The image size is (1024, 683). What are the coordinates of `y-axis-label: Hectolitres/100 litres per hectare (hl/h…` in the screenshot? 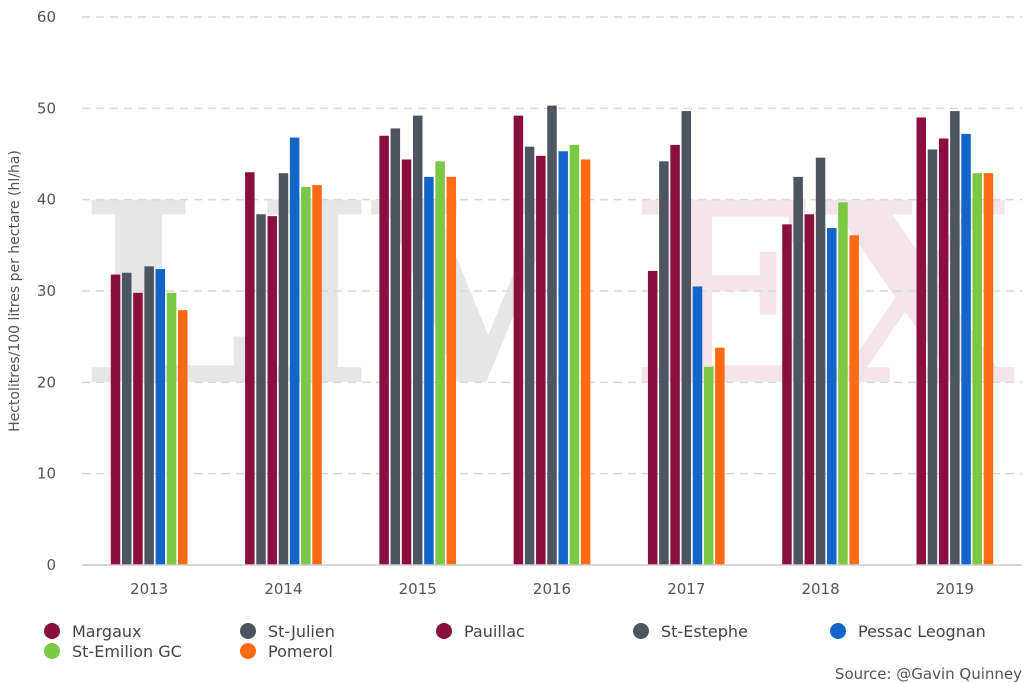 It's located at (15, 291).